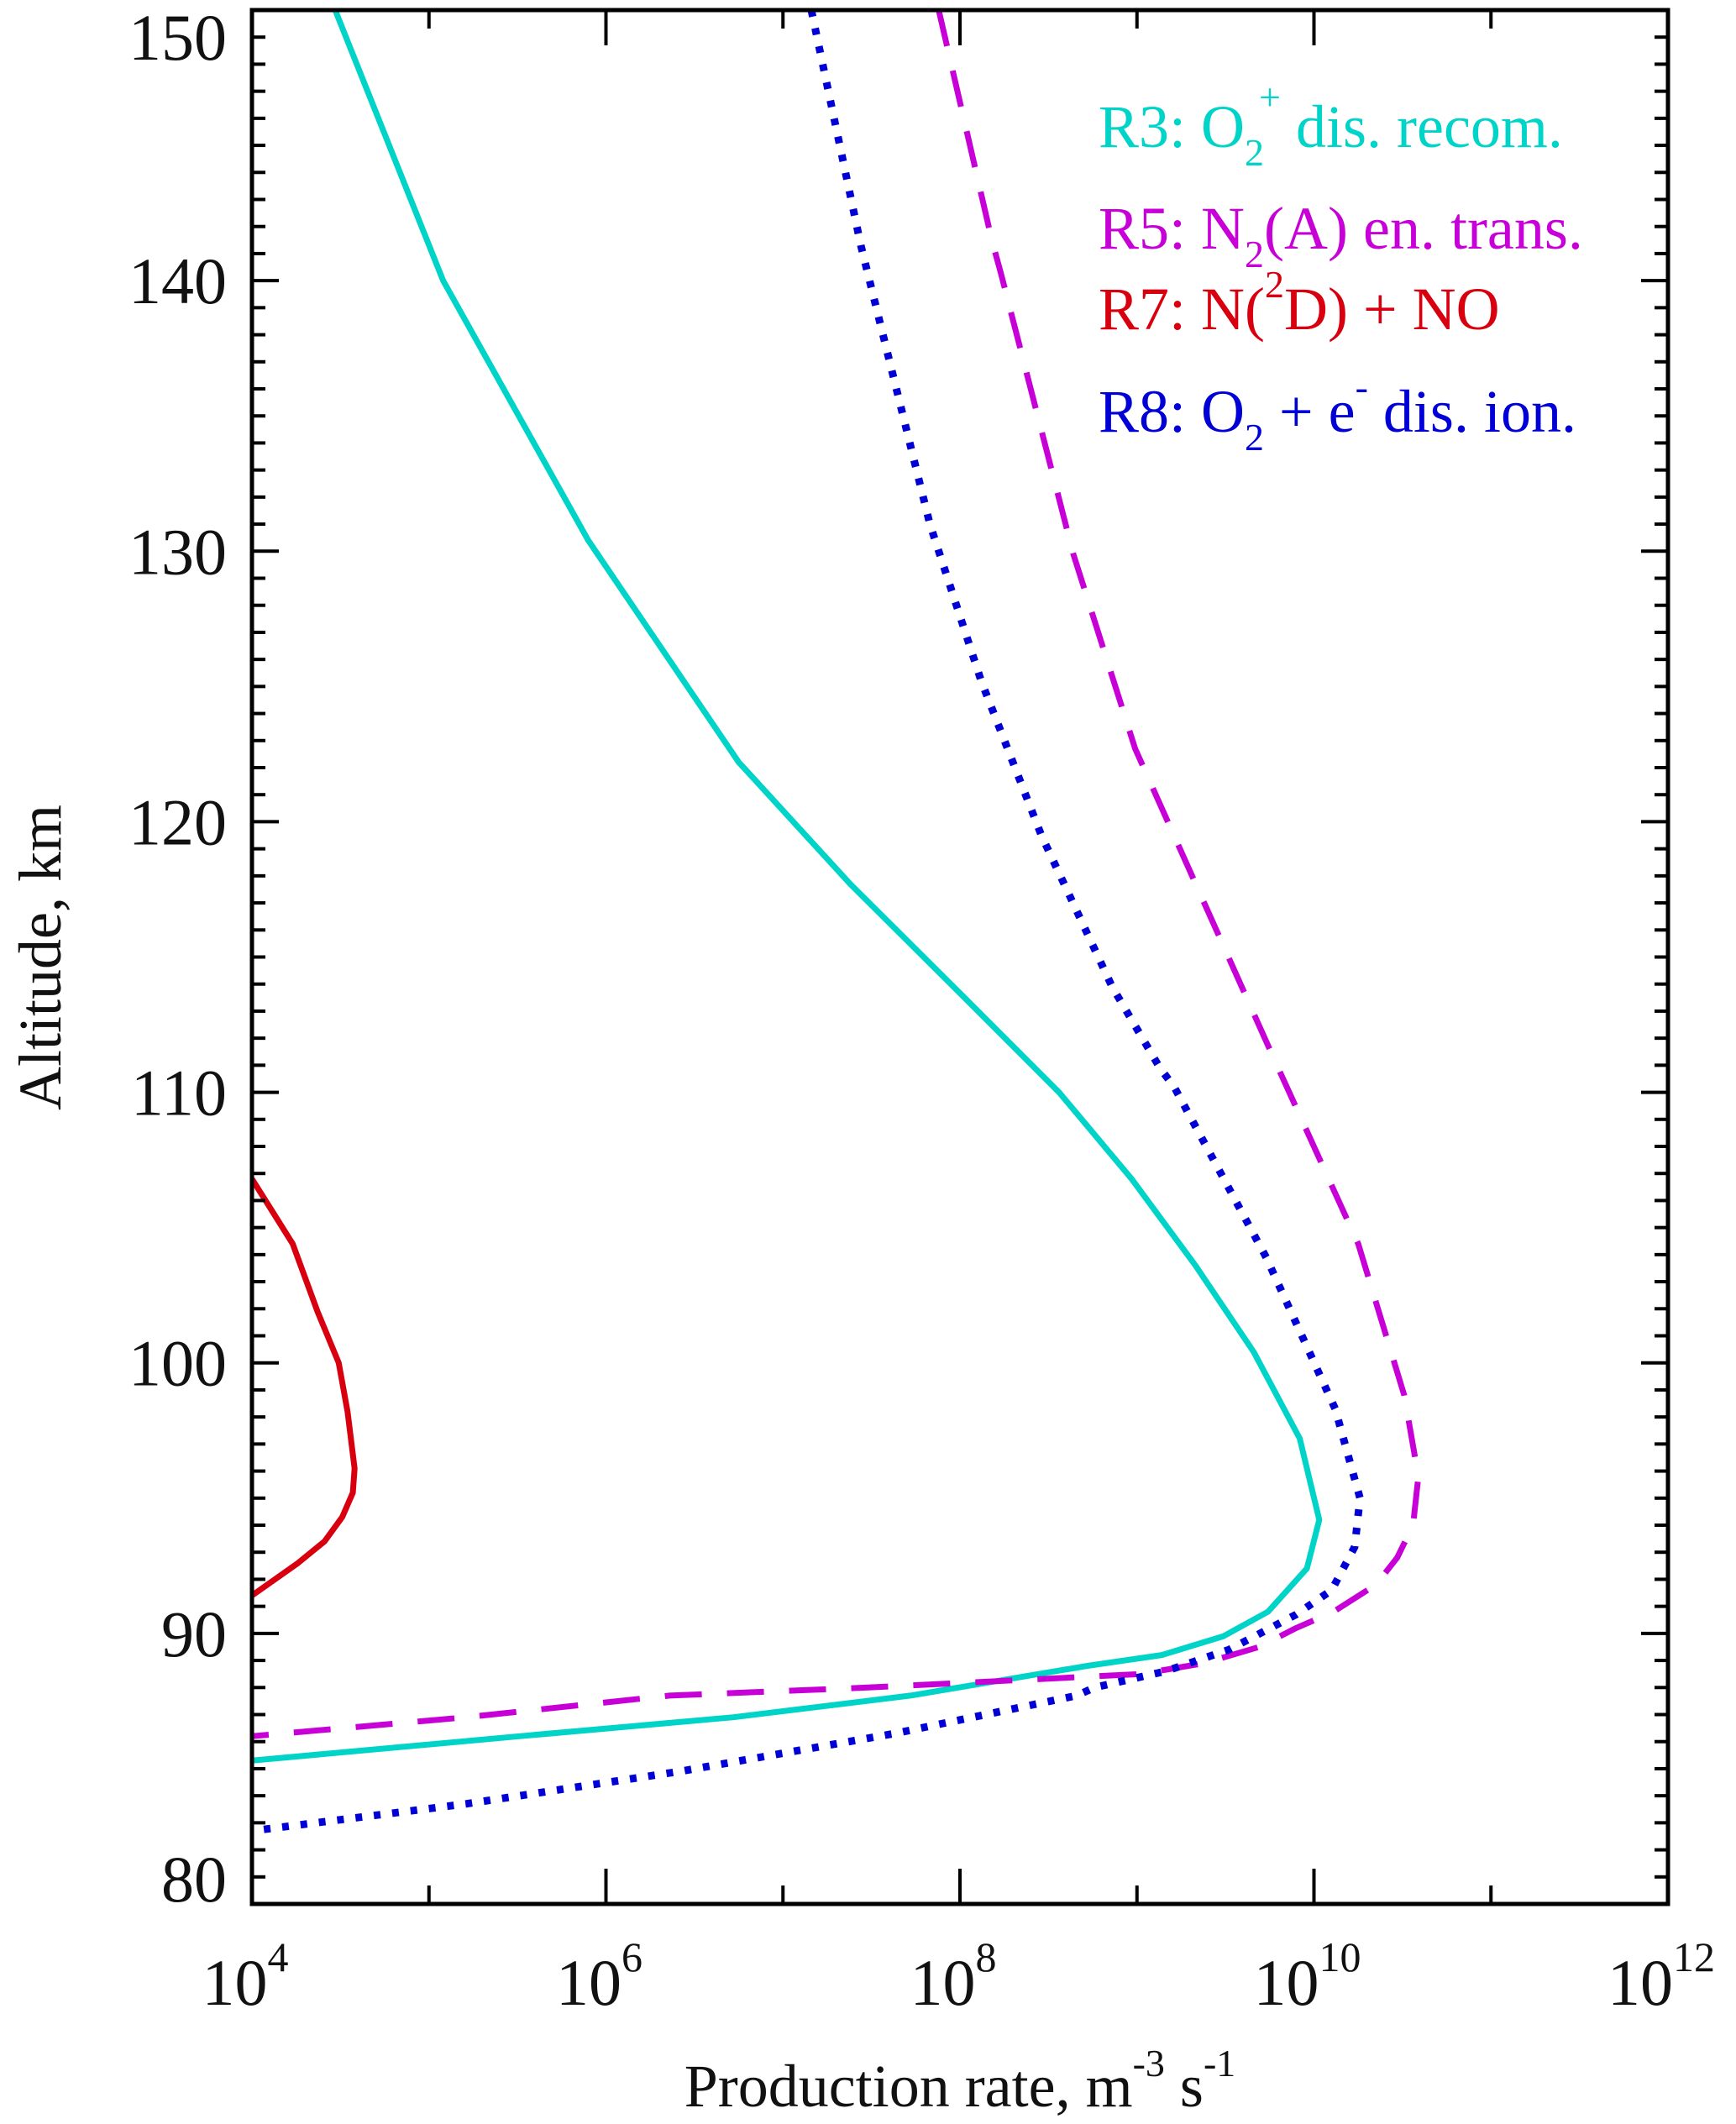 This screenshot has height=2124, width=1736. Describe the element at coordinates (40, 957) in the screenshot. I see `y-axis-title: Altitude, km` at that location.